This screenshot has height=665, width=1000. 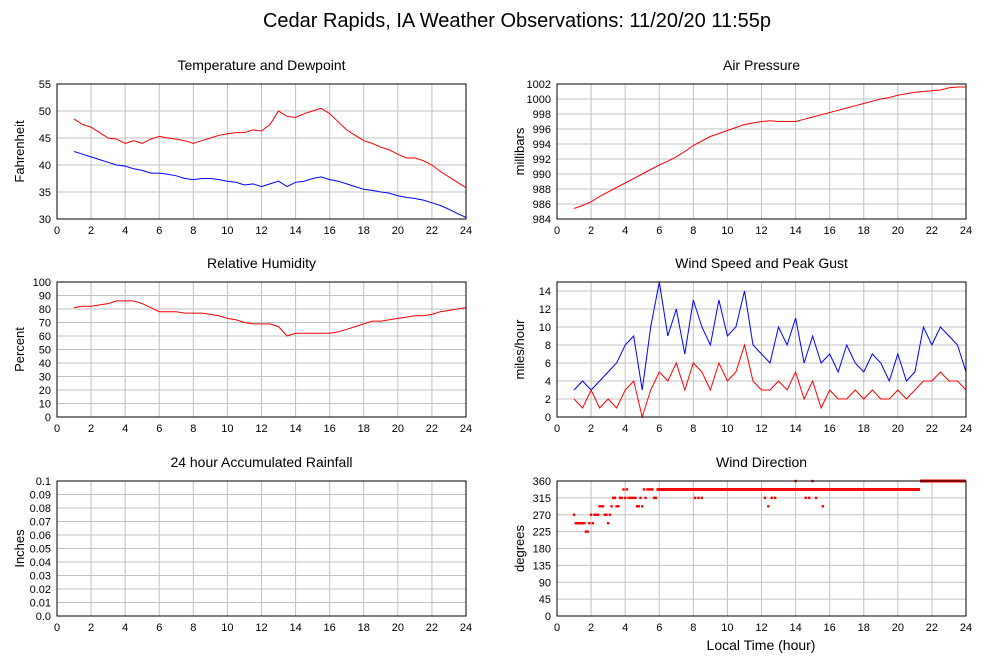 I want to click on y-tick-label: 14, so click(x=545, y=292).